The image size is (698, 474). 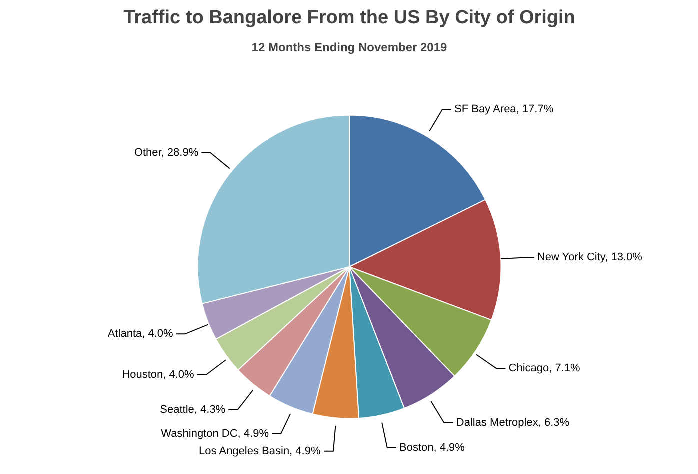 I want to click on slice-label: Dallas Metroplex, 6.3%, so click(x=513, y=423).